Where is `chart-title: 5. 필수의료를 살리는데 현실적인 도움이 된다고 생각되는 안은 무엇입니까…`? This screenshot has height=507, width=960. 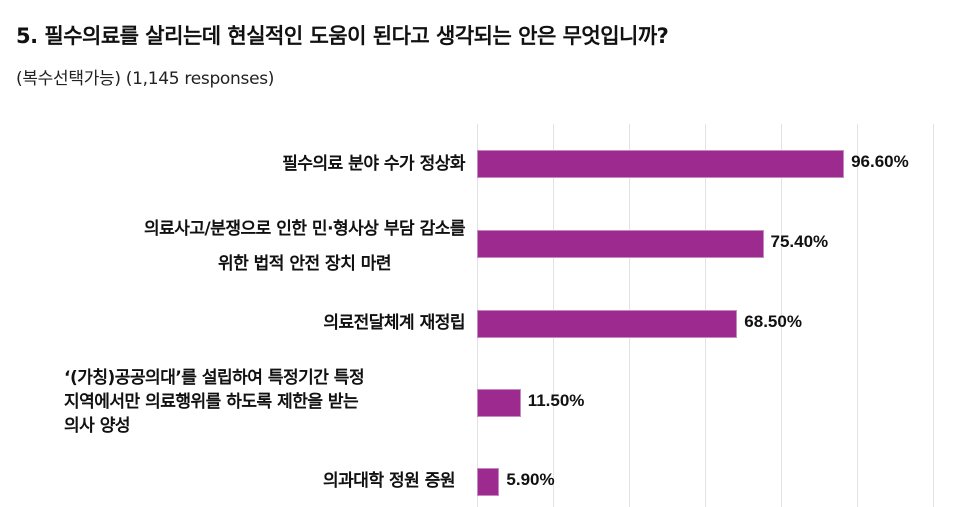 chart-title: 5. 필수의료를 살리는데 현실적인 도움이 된다고 생각되는 안은 무엇입니까… is located at coordinates (342, 36).